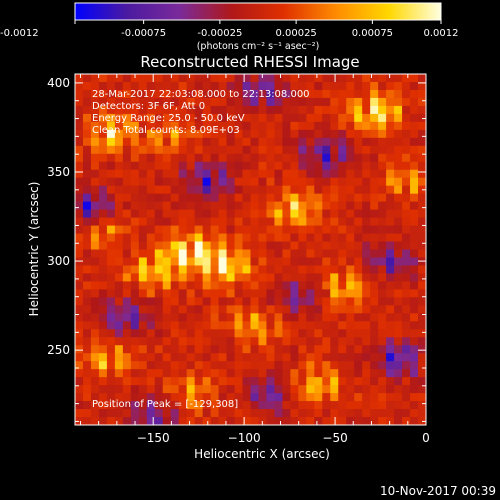  Describe the element at coordinates (168, 118) in the screenshot. I see `annotation-line: Energy Range: 25.0 - 50.0 keV` at that location.